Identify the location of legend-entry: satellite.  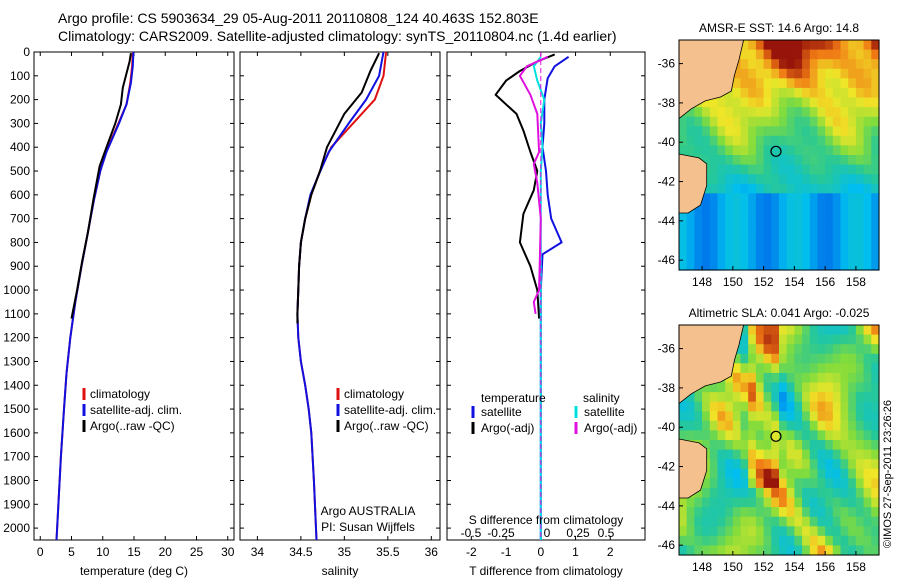
(604, 412).